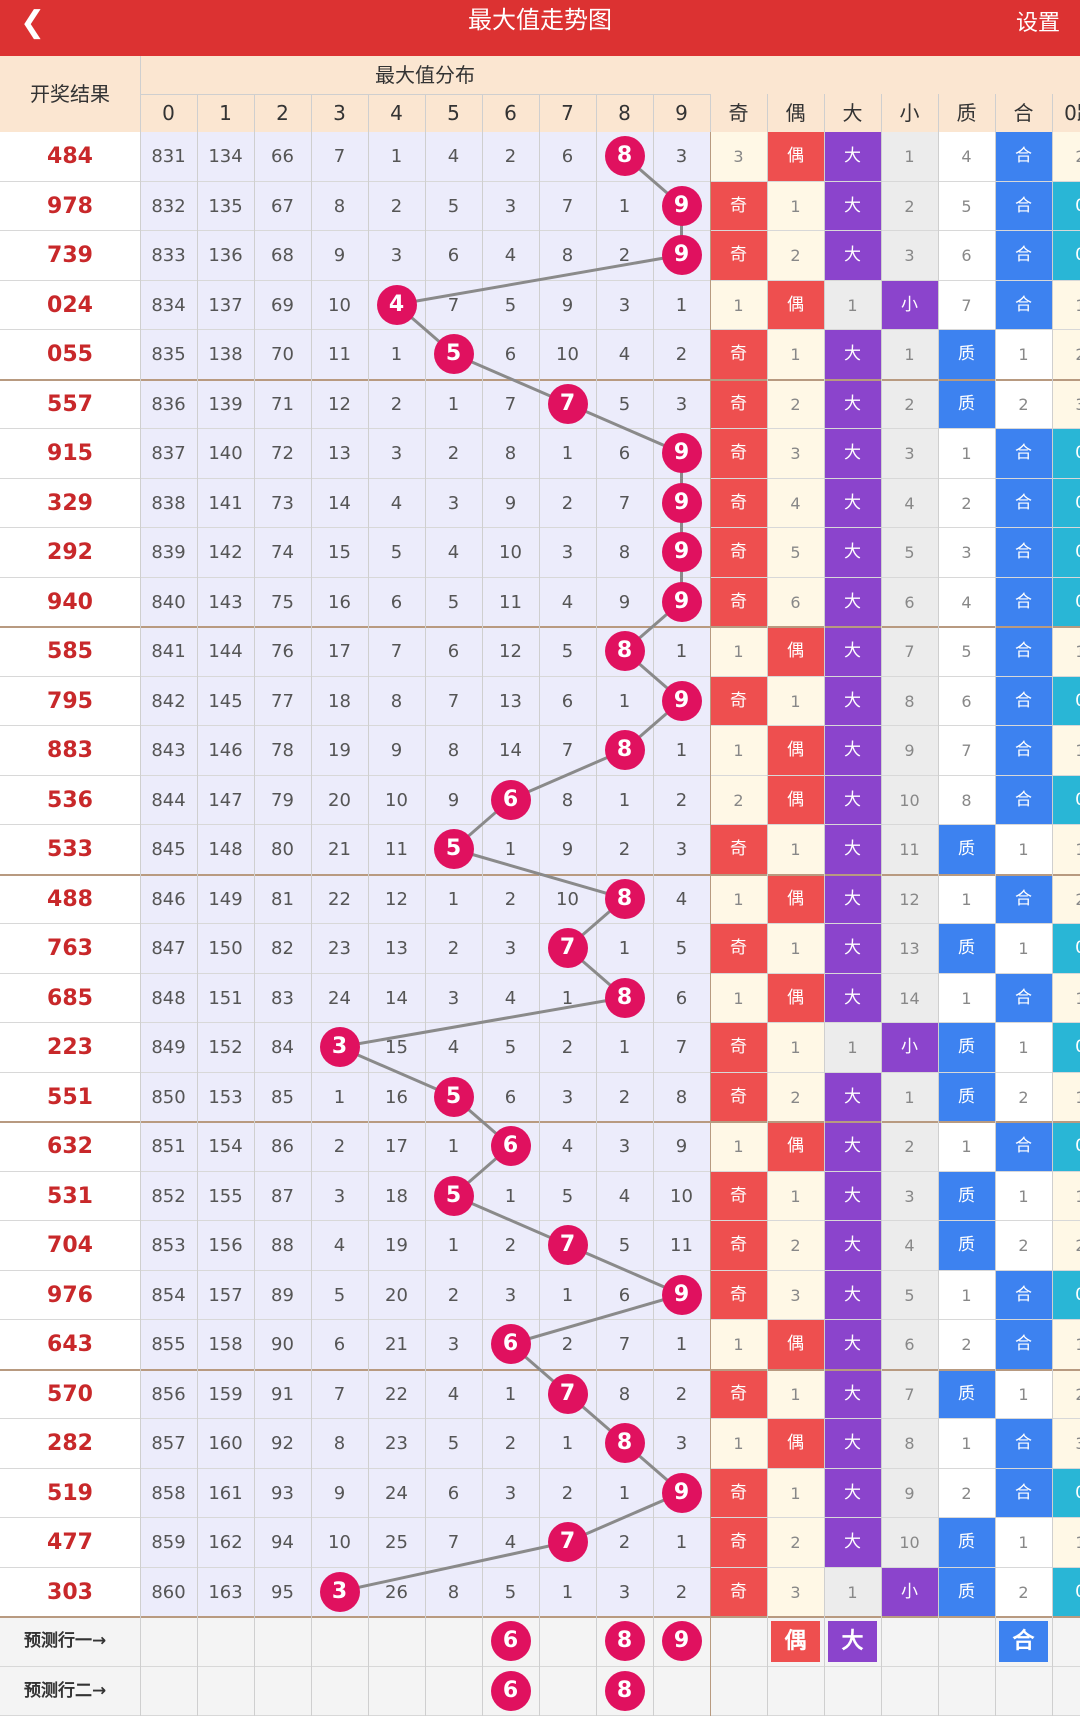  What do you see at coordinates (510, 799) in the screenshot?
I see `max-digit-ball: 6` at bounding box center [510, 799].